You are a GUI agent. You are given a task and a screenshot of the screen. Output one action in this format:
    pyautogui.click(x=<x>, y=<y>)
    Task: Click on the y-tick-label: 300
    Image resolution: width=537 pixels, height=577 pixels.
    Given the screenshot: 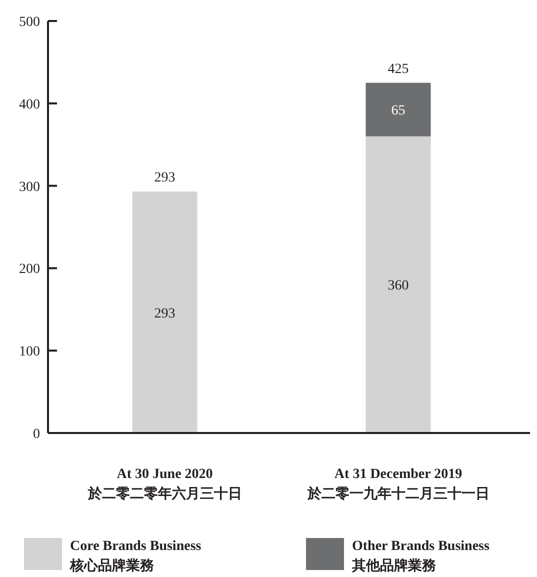 What is the action you would take?
    pyautogui.click(x=29, y=187)
    